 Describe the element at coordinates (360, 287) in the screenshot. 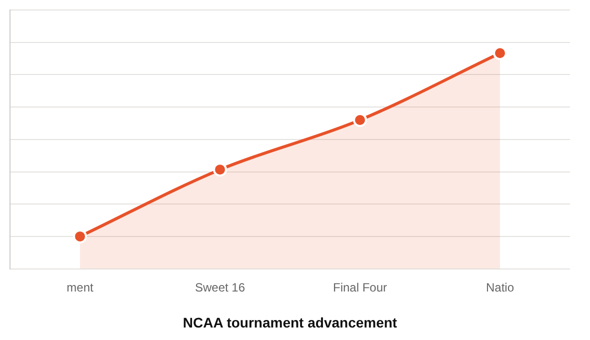

I see `x-tick-label: Final Four` at that location.